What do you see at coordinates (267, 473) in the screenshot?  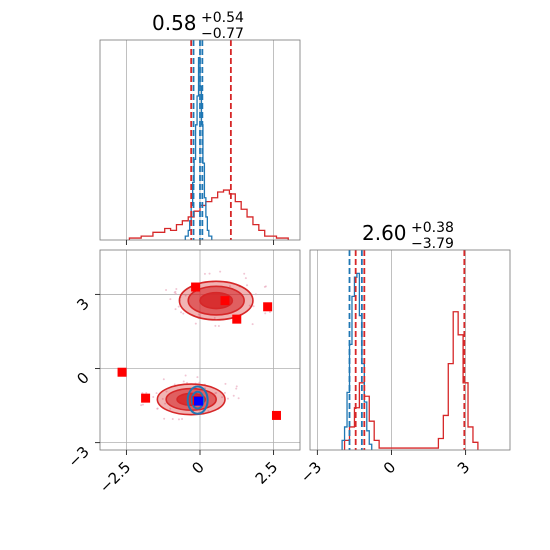 I see `xtick-label-2: 2.5` at bounding box center [267, 473].